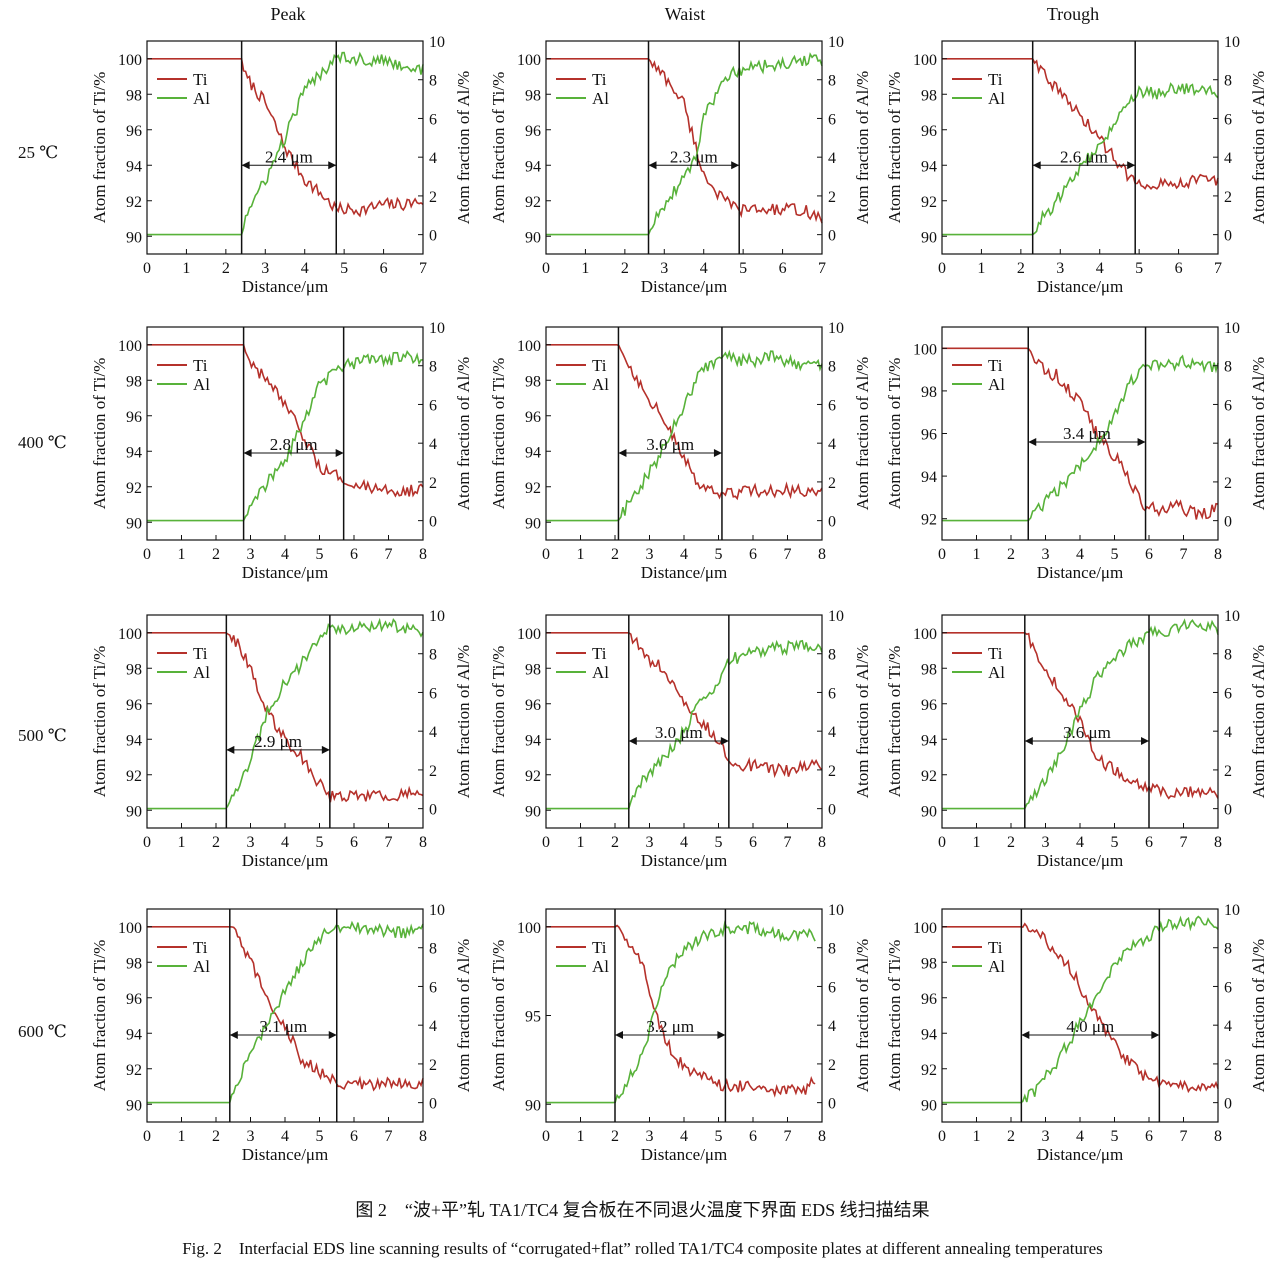 The height and width of the screenshot is (1267, 1285). I want to click on width-annotation: 2.3 μm, so click(694, 156).